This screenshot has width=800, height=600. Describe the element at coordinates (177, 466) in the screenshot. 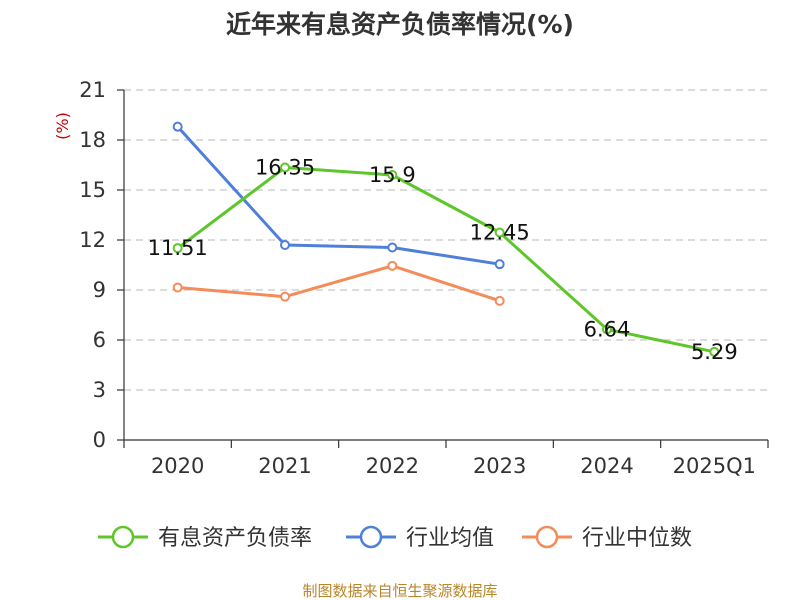

I see `x-tick-label: 2020` at that location.